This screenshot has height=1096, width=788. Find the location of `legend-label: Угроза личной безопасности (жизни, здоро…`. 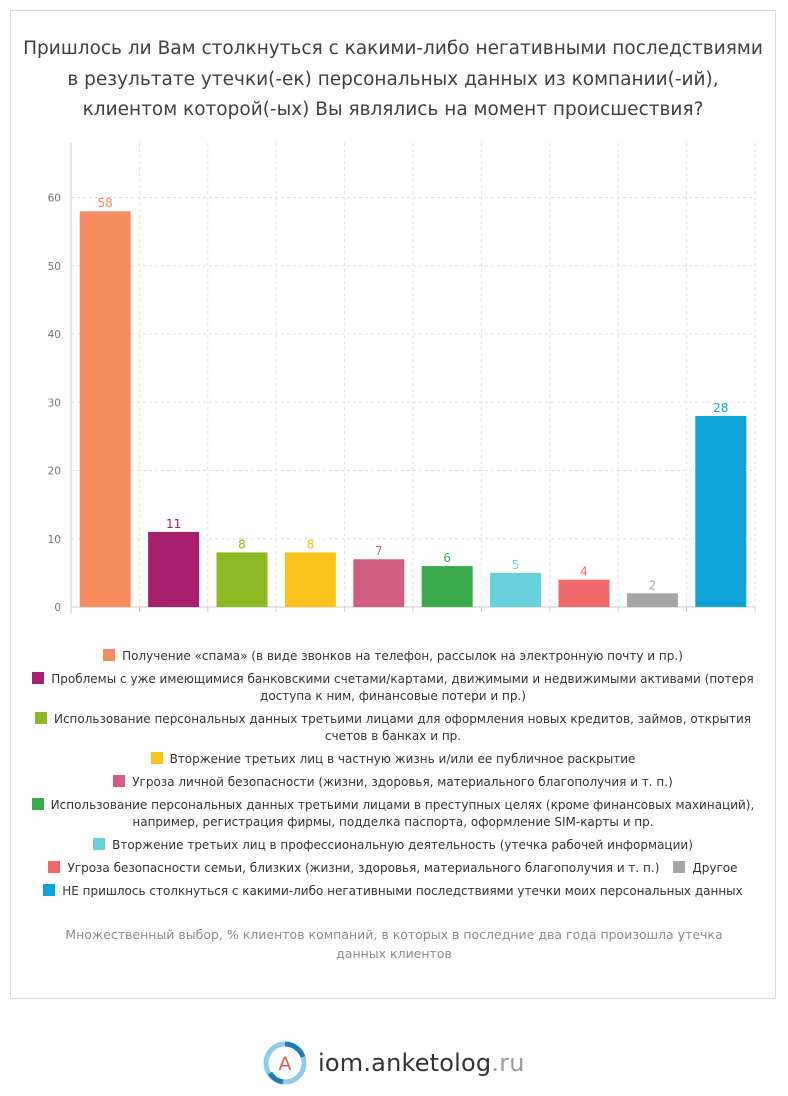

legend-label: Угроза личной безопасности (жизни, здоро… is located at coordinates (402, 782).